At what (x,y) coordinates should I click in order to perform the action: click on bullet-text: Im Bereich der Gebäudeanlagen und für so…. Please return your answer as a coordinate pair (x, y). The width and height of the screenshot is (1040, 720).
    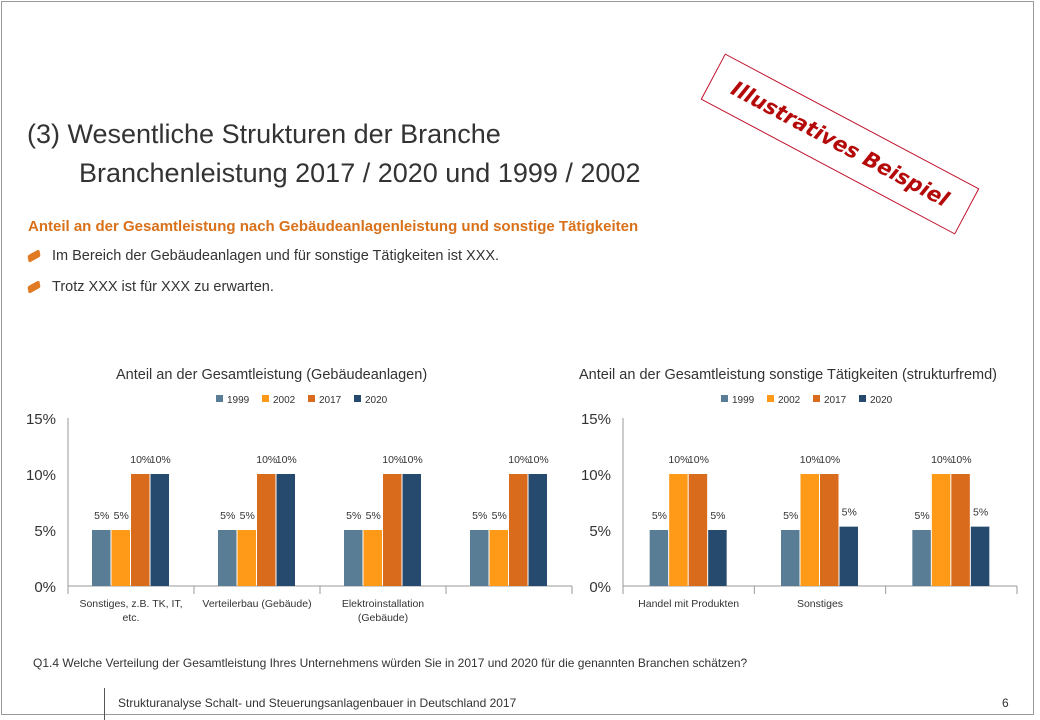
    Looking at the image, I should click on (276, 256).